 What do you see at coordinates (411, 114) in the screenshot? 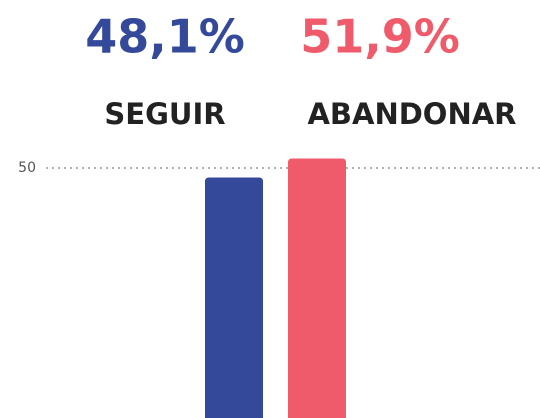
I see `category-label: ABANDONAR` at bounding box center [411, 114].